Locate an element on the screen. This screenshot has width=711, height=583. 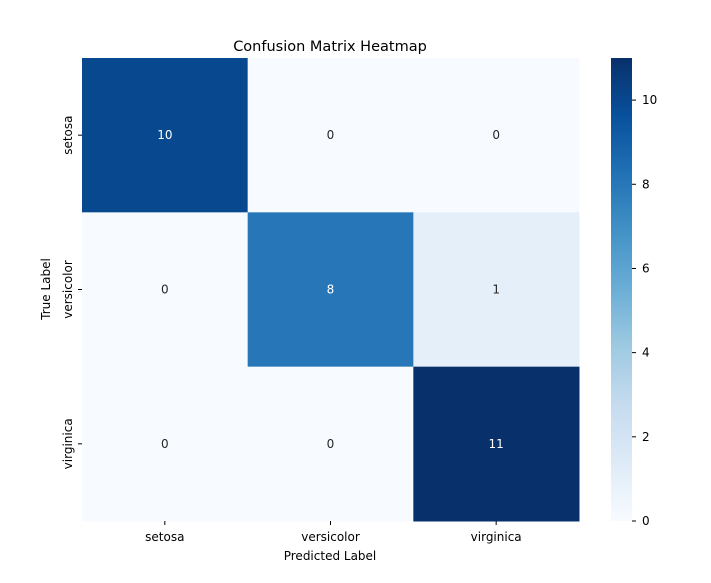
colorbar-tick-label: 0 is located at coordinates (646, 521).